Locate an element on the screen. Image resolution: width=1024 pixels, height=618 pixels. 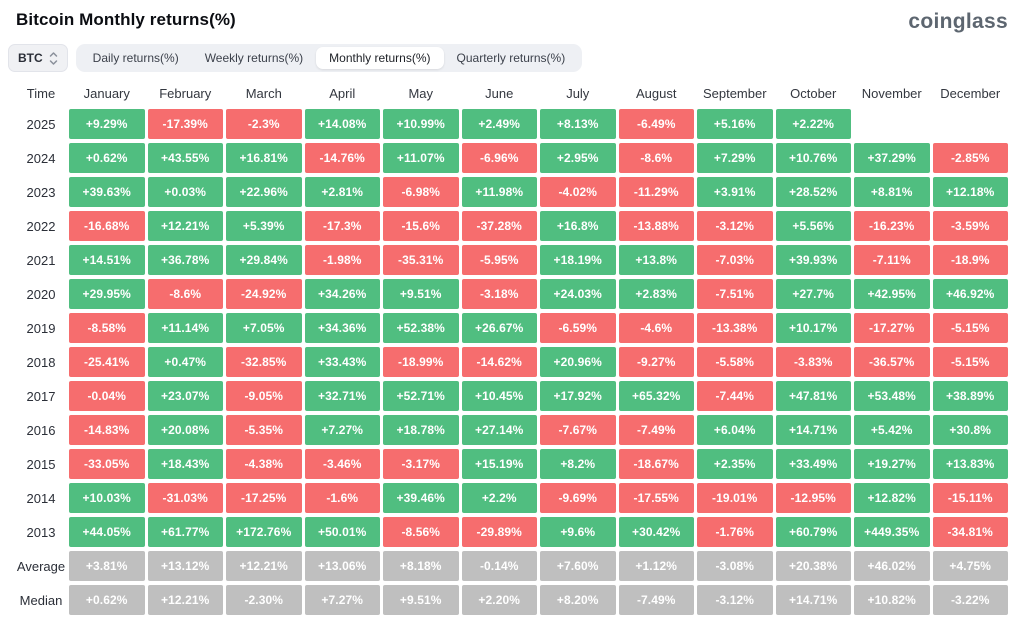
column-header-june: June is located at coordinates (499, 93).